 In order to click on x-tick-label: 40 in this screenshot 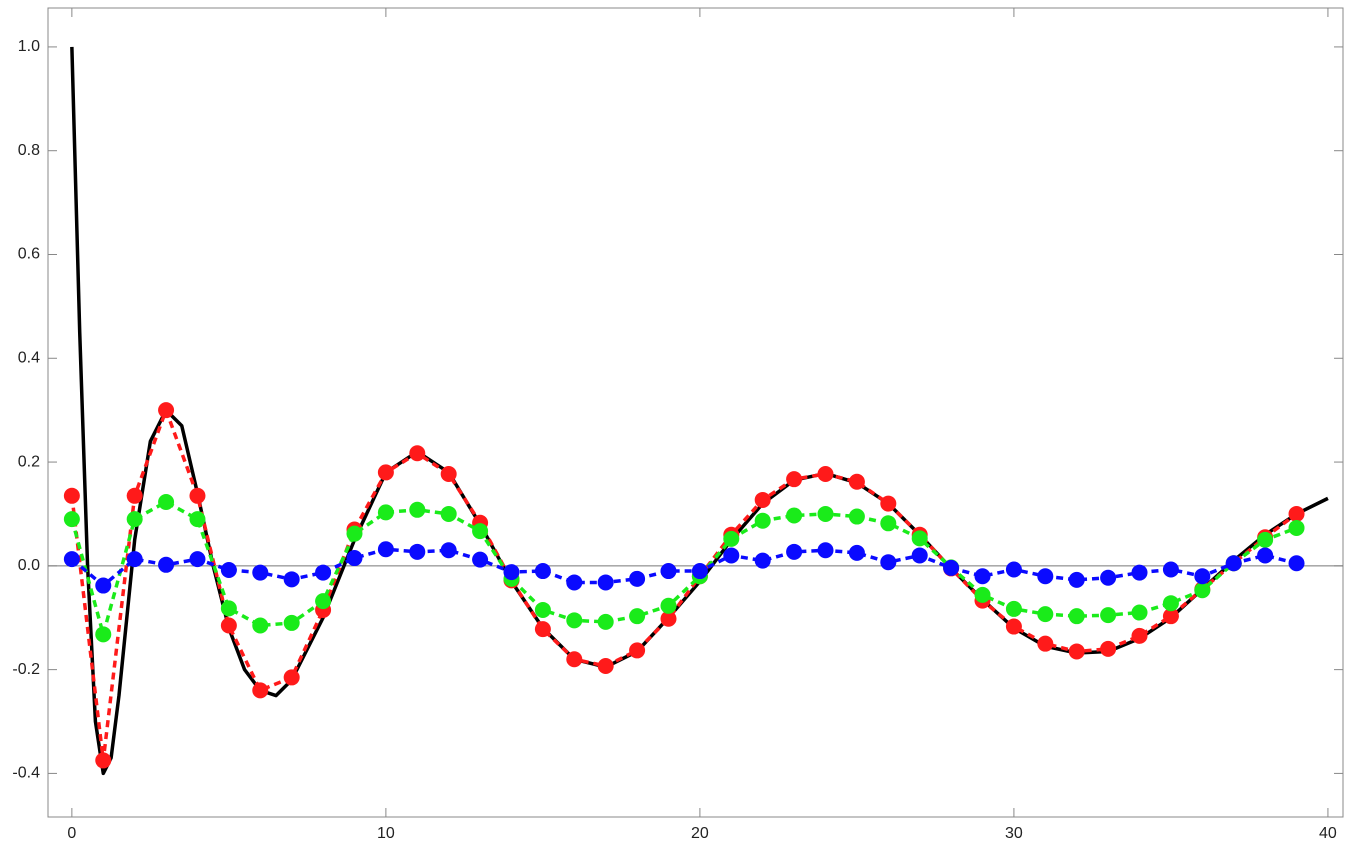, I will do `click(1328, 833)`.